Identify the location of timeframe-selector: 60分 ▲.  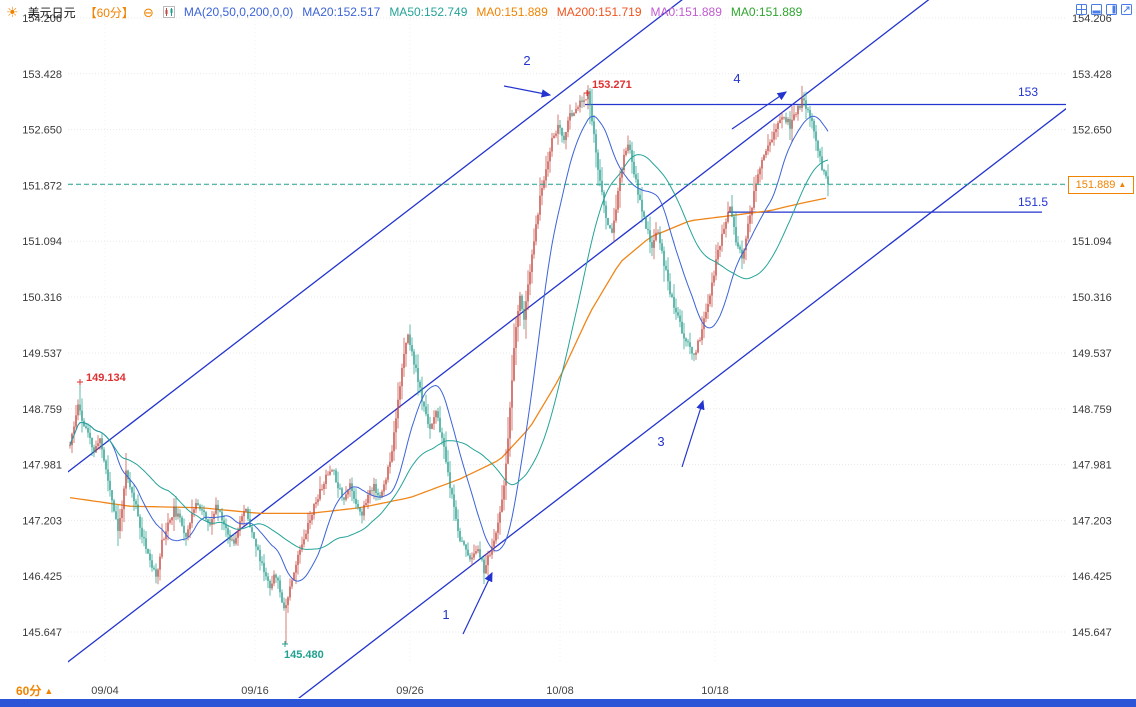
(34, 690).